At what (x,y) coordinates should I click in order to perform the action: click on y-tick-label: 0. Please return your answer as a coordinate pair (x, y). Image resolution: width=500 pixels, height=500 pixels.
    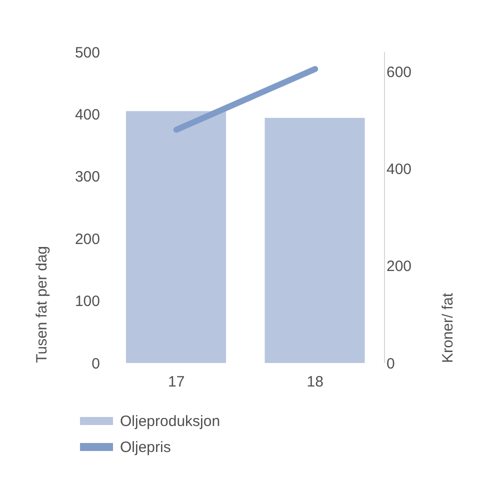
    Looking at the image, I should click on (96, 363).